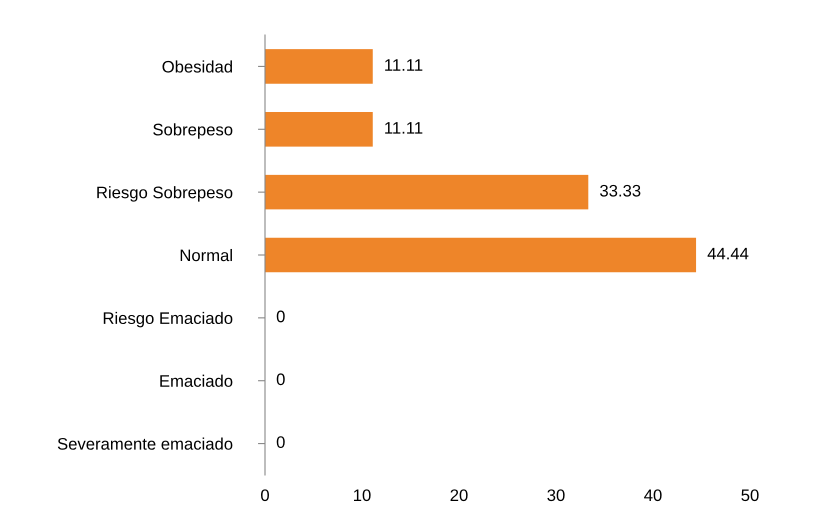 The image size is (834, 506). Describe the element at coordinates (265, 495) in the screenshot. I see `x-tick-label: 0` at that location.